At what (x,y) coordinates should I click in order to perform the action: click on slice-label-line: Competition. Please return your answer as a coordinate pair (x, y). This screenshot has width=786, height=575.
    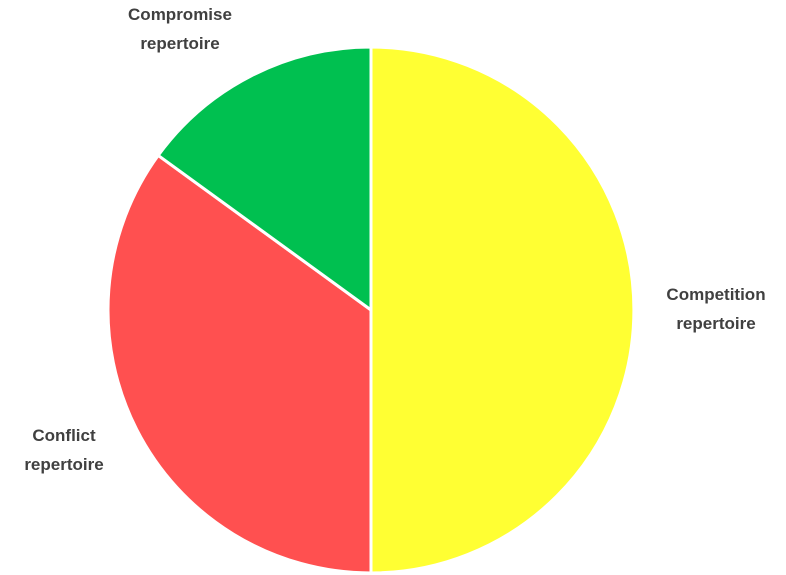
    Looking at the image, I should click on (715, 294).